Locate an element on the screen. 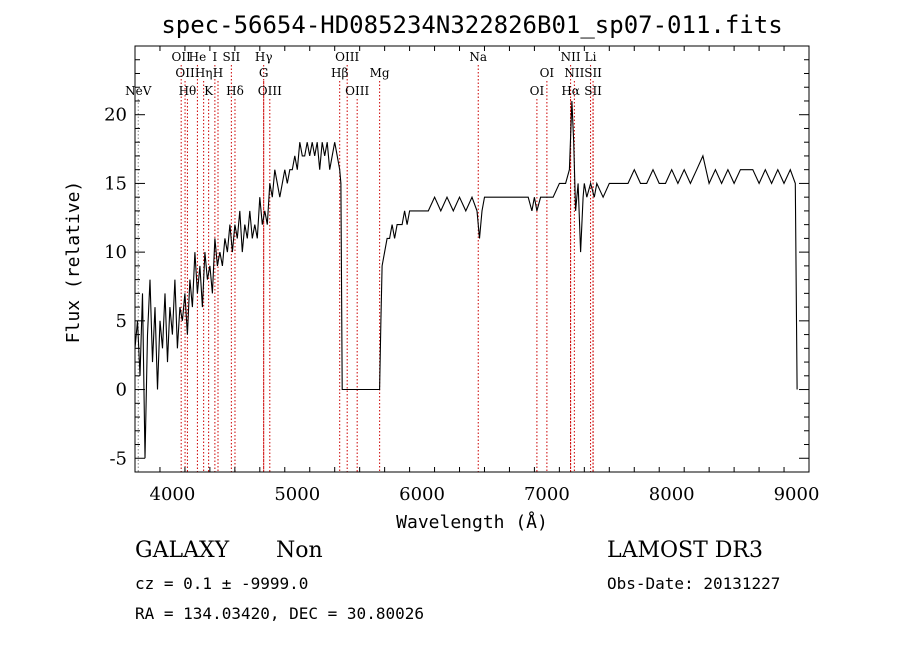 This screenshot has height=649, width=900. line-label-5: Hη is located at coordinates (204, 73).